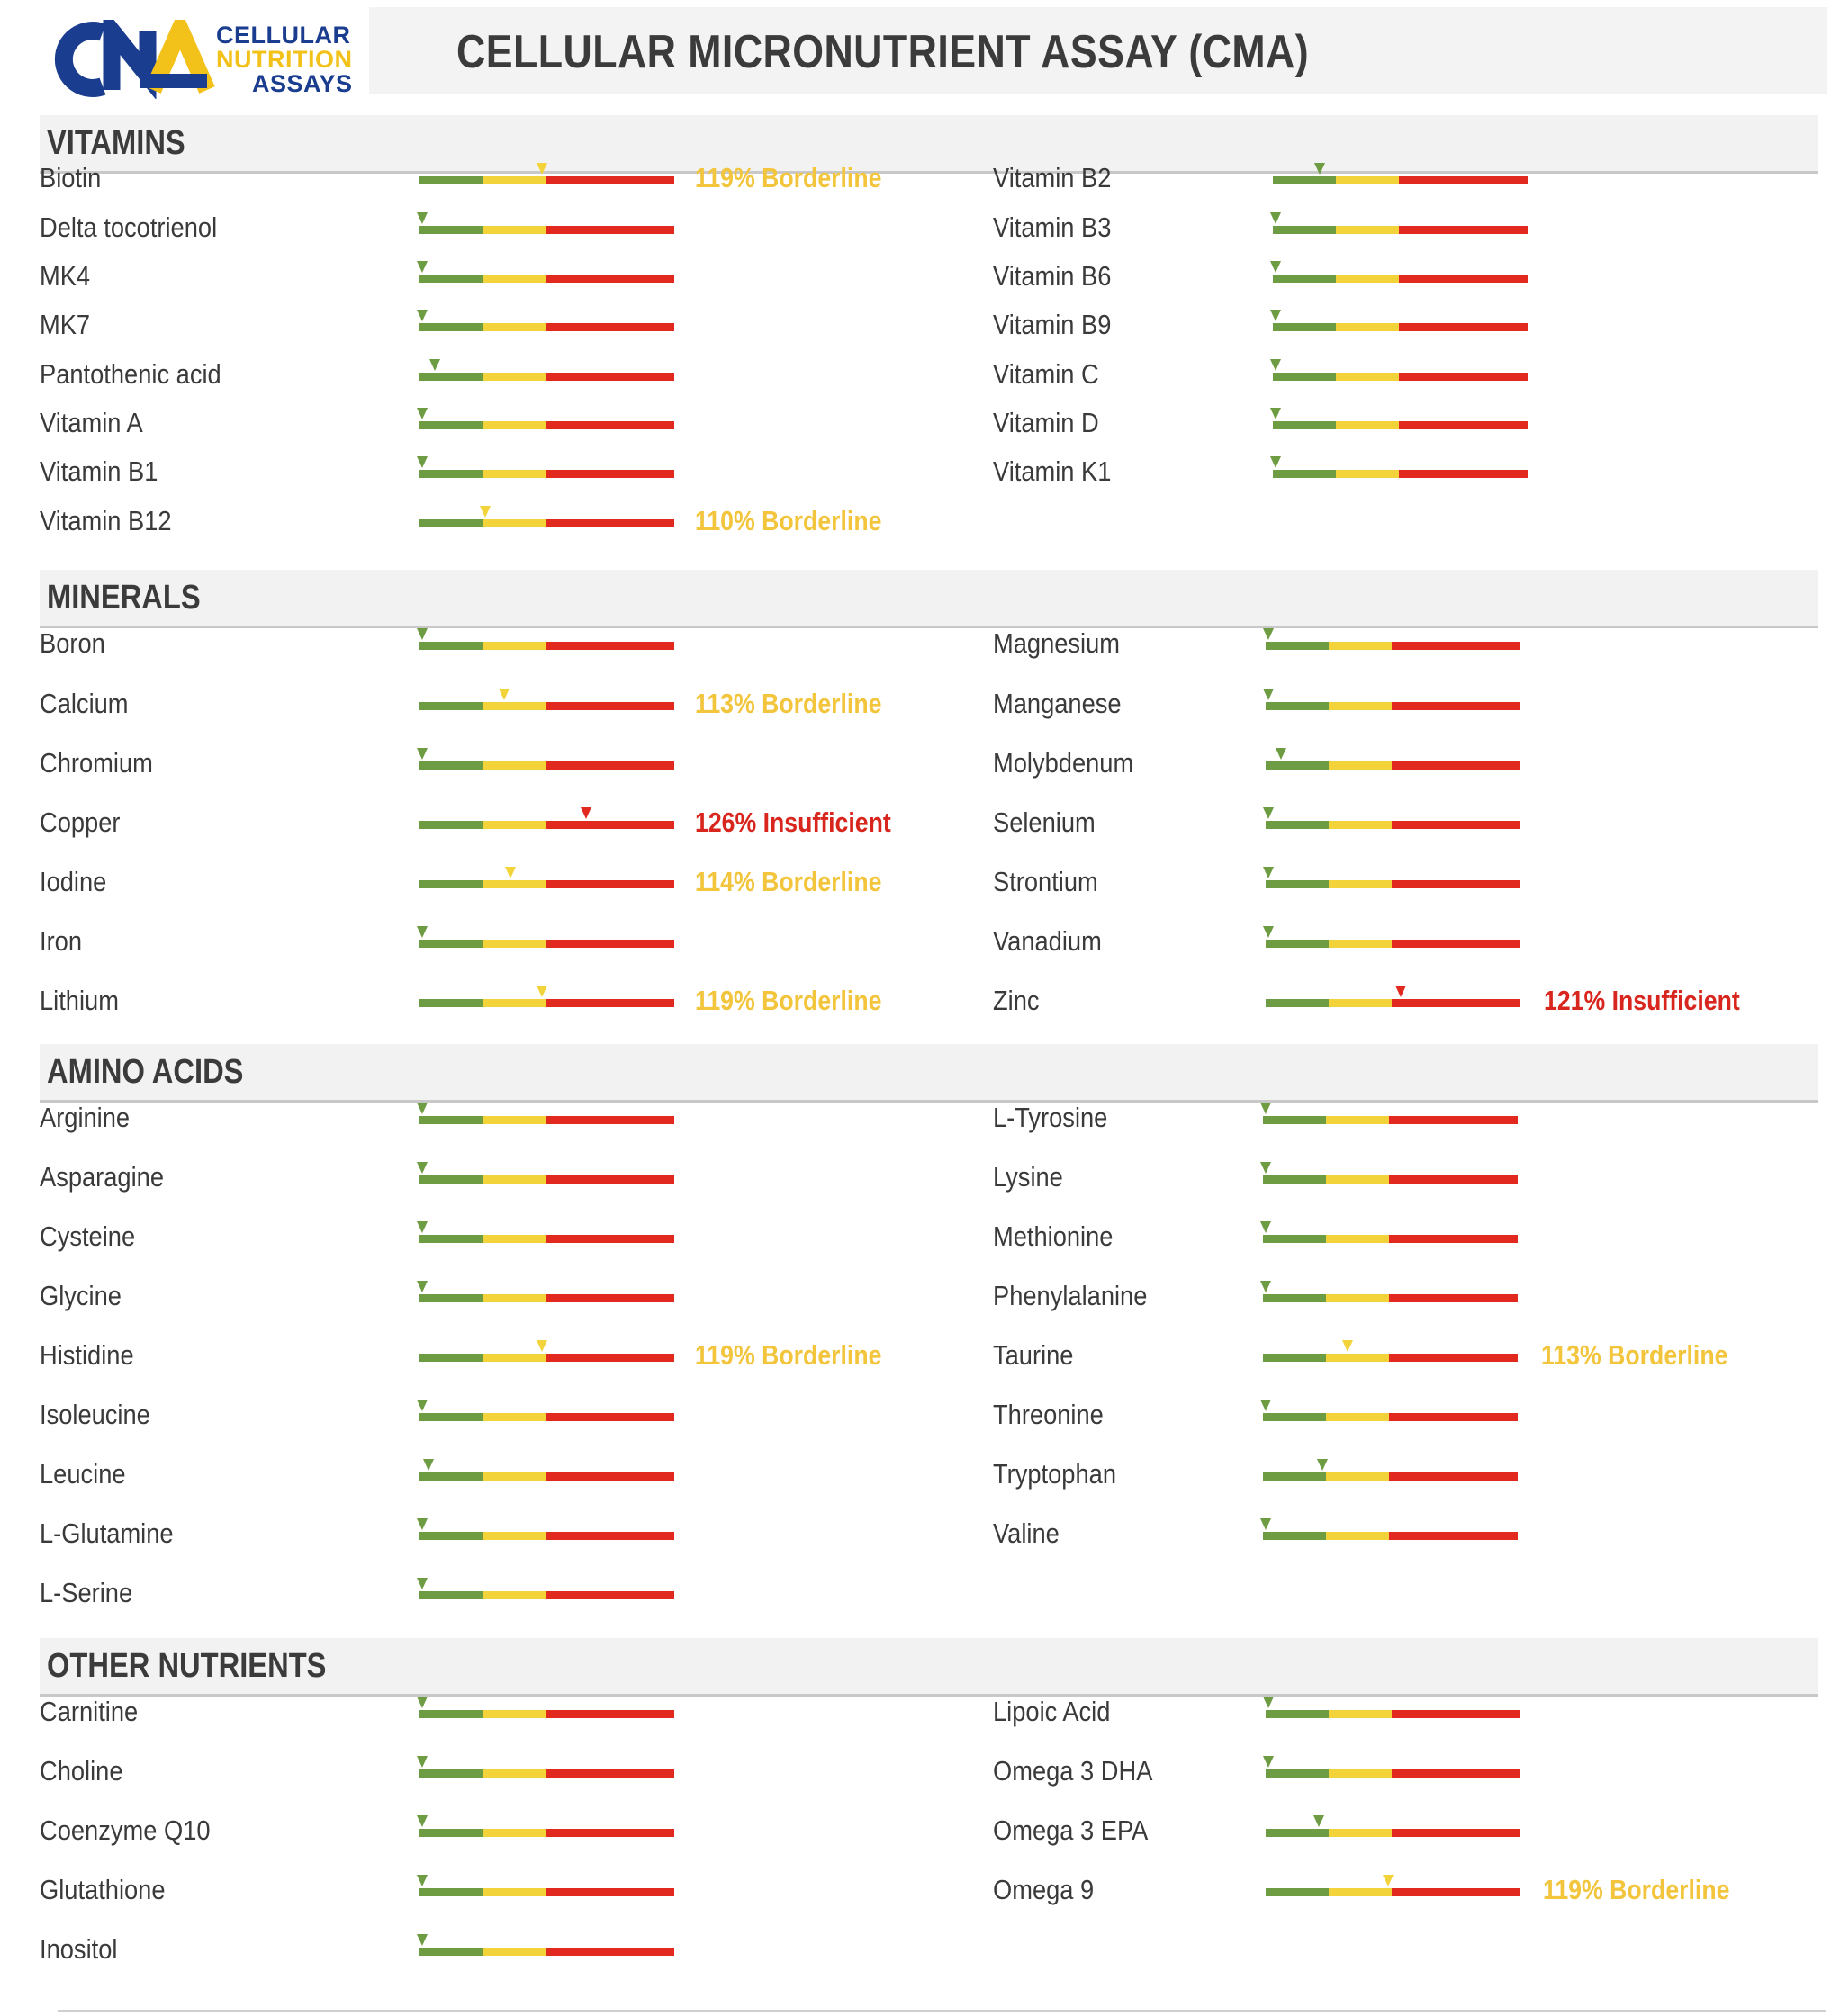 Image resolution: width=1831 pixels, height=2016 pixels. What do you see at coordinates (915, 1830) in the screenshot?
I see `nutrient-row-coenzyme-q10: Coenzyme Q10` at bounding box center [915, 1830].